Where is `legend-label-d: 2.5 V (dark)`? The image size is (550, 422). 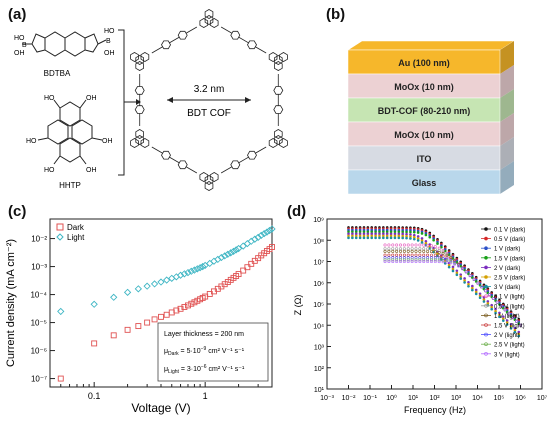
legend-label-d: 2.5 V (dark) is located at coordinates (509, 279).